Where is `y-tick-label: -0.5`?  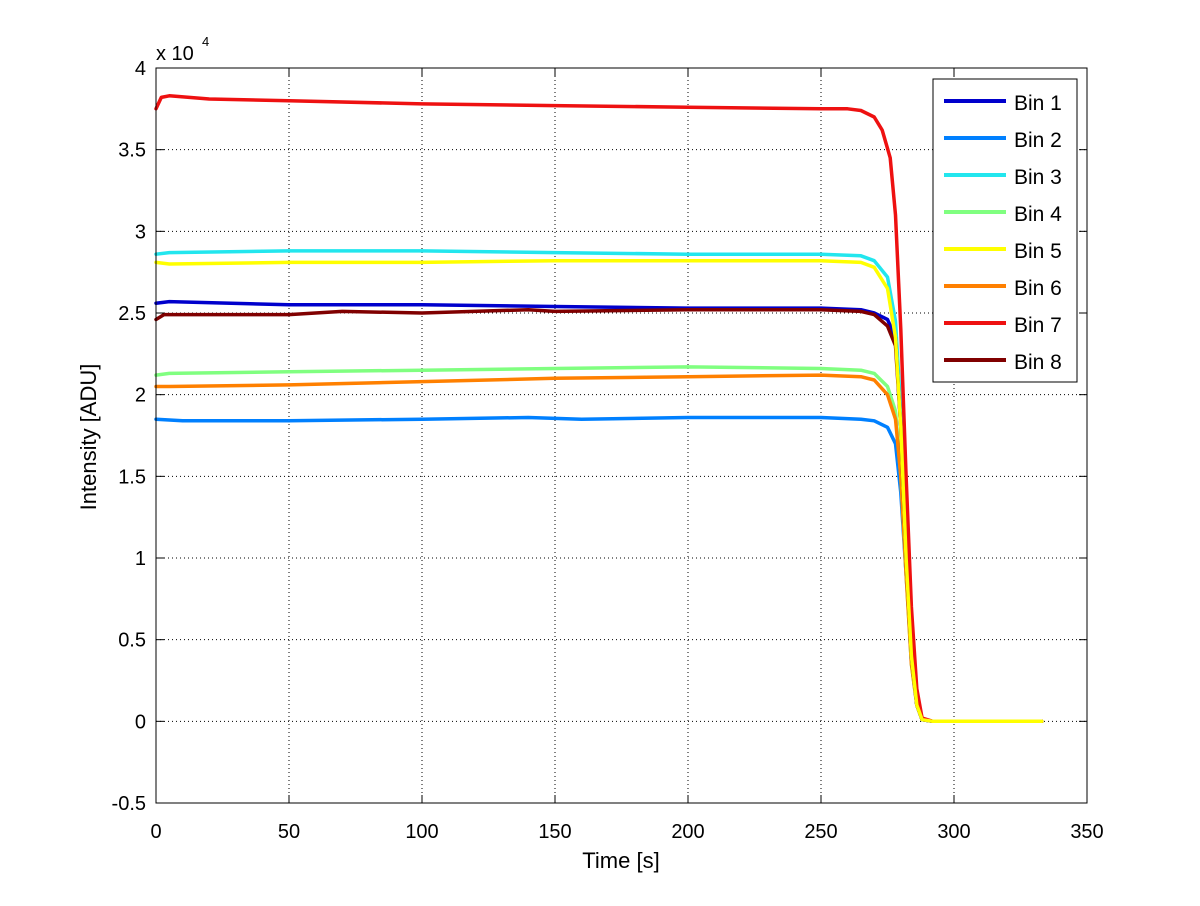
y-tick-label: -0.5 is located at coordinates (129, 804).